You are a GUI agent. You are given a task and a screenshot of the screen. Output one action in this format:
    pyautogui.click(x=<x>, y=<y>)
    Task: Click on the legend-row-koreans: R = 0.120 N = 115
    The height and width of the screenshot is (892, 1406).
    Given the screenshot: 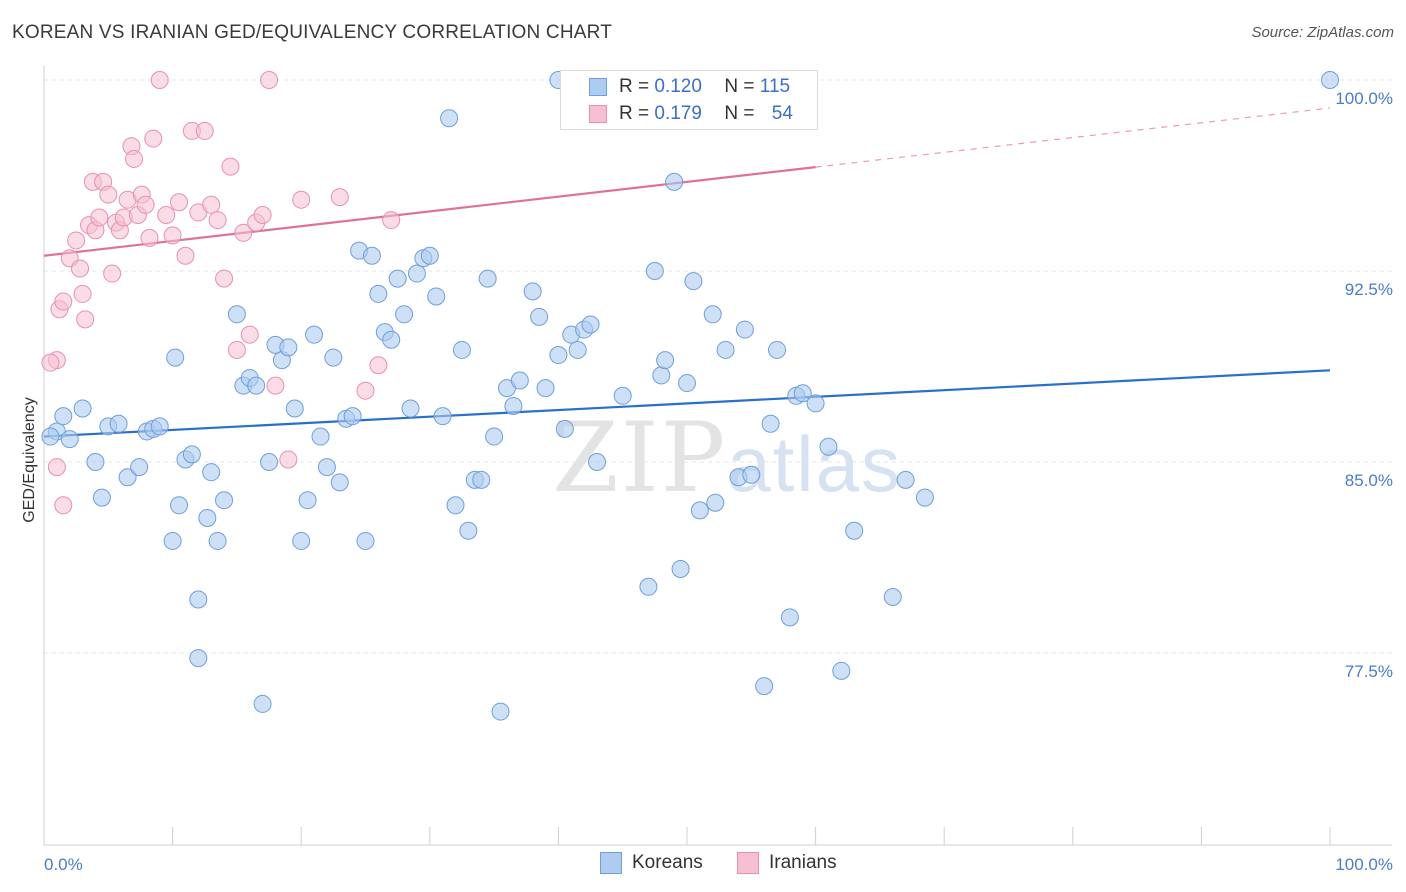 What is the action you would take?
    pyautogui.click(x=675, y=87)
    